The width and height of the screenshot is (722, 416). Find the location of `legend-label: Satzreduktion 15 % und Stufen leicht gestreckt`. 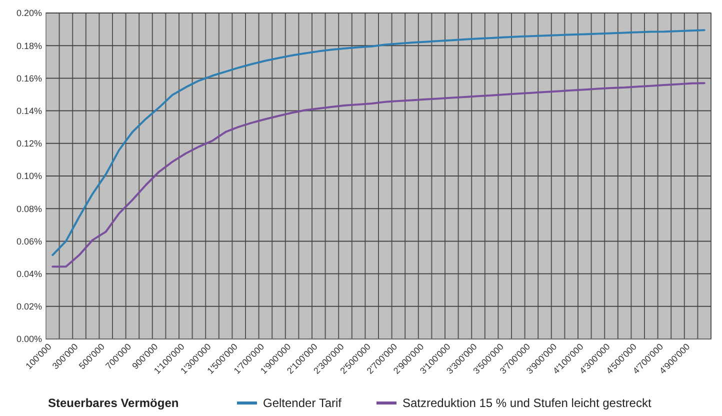

legend-label: Satzreduktion 15 % und Stufen leicht gestreckt is located at coordinates (527, 403).